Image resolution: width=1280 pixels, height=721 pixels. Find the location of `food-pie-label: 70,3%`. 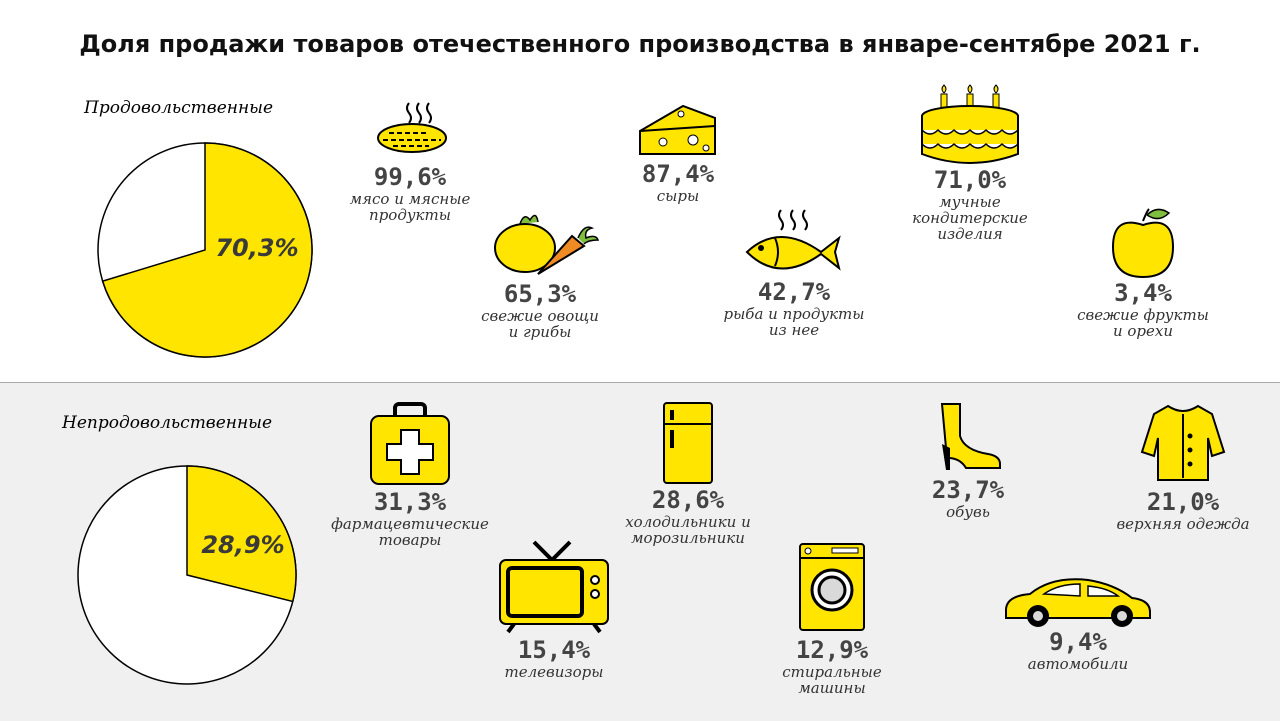

food-pie-label: 70,3% is located at coordinates (256, 248).